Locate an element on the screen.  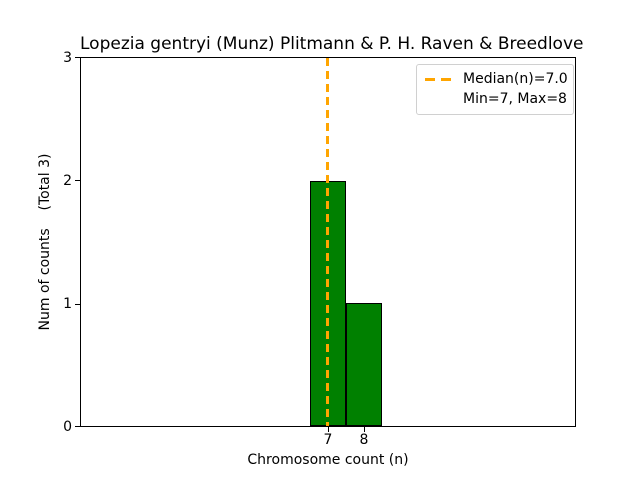
legend-label-minmax: Min=7, Max=8 is located at coordinates (515, 99).